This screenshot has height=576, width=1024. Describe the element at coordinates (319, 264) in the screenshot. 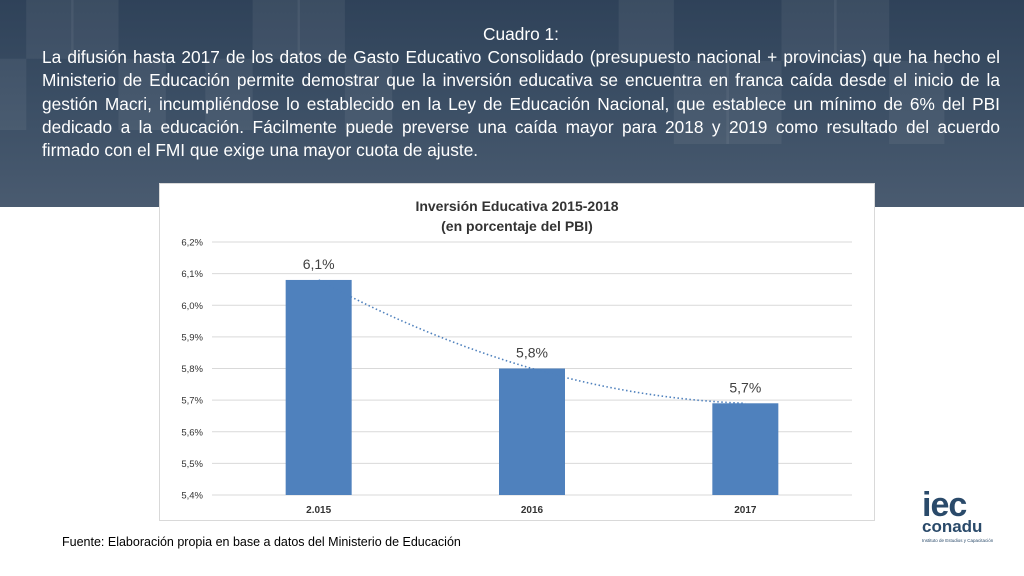

I see `data-label: 6,1%` at that location.